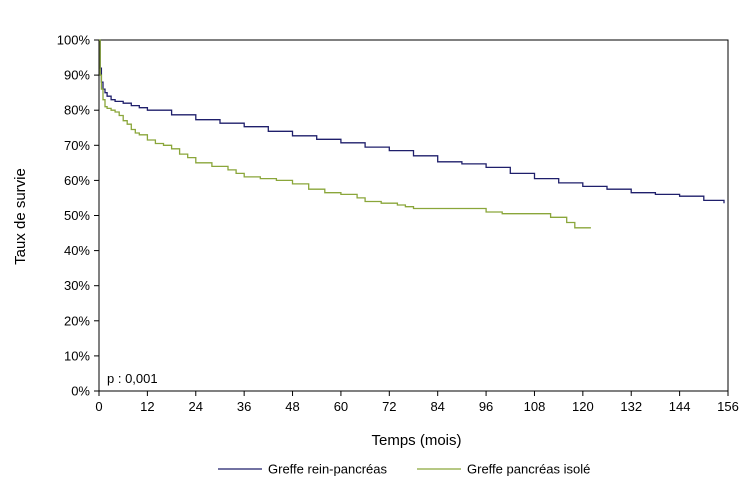 The image size is (745, 500). Describe the element at coordinates (98, 406) in the screenshot. I see `x-tick-label: 0` at that location.